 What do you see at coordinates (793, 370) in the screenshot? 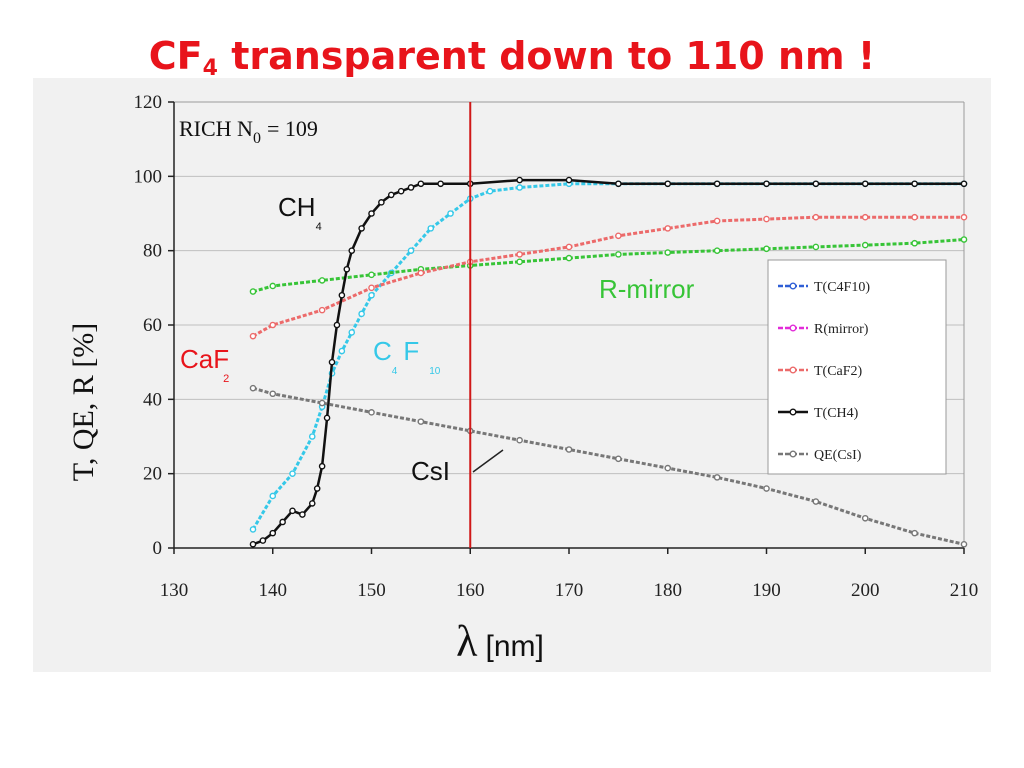
I see `legend-marker-caf2` at bounding box center [793, 370].